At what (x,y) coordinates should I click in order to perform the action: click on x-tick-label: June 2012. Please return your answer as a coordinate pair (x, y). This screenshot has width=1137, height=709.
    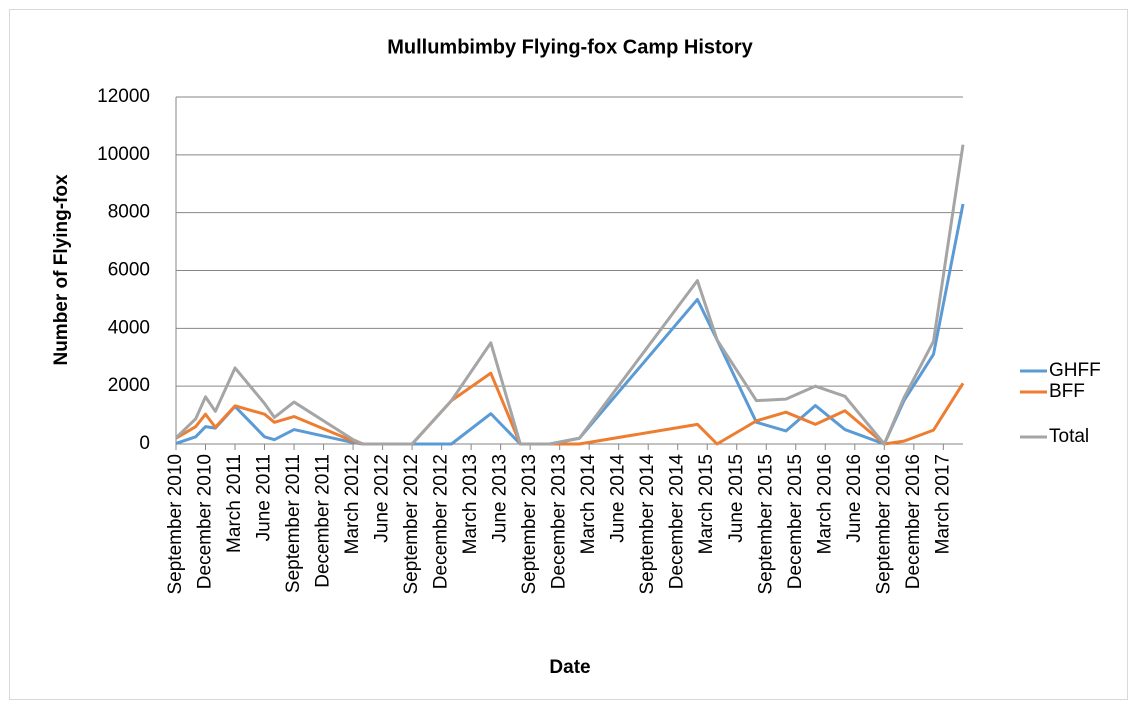
    Looking at the image, I should click on (382, 498).